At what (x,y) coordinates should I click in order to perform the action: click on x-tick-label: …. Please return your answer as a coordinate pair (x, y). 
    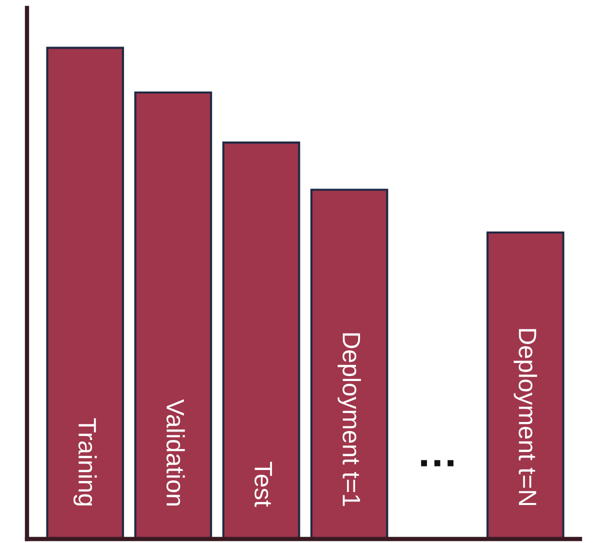
    Looking at the image, I should click on (437, 463).